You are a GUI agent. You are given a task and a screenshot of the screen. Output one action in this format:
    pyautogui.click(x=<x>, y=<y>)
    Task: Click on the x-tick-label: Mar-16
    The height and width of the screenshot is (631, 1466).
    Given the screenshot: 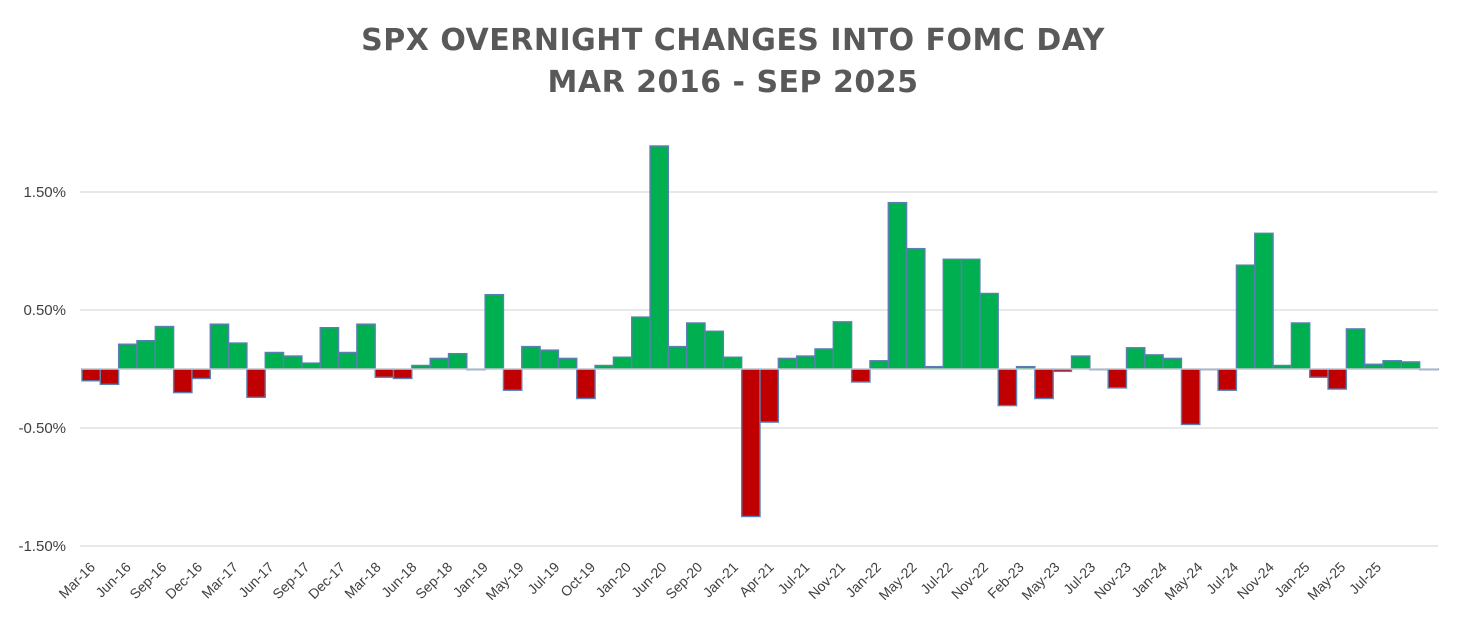 What is the action you would take?
    pyautogui.click(x=76, y=580)
    